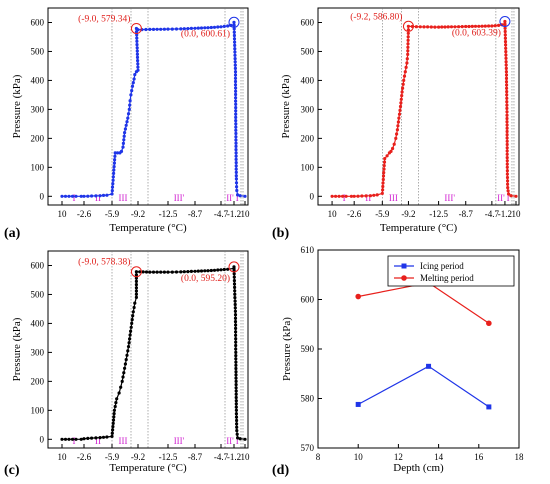 Image resolution: width=550 pixels, height=484 pixels. What do you see at coordinates (148, 228) in the screenshot?
I see `x-axis-label: Temperature (°C)` at bounding box center [148, 228].